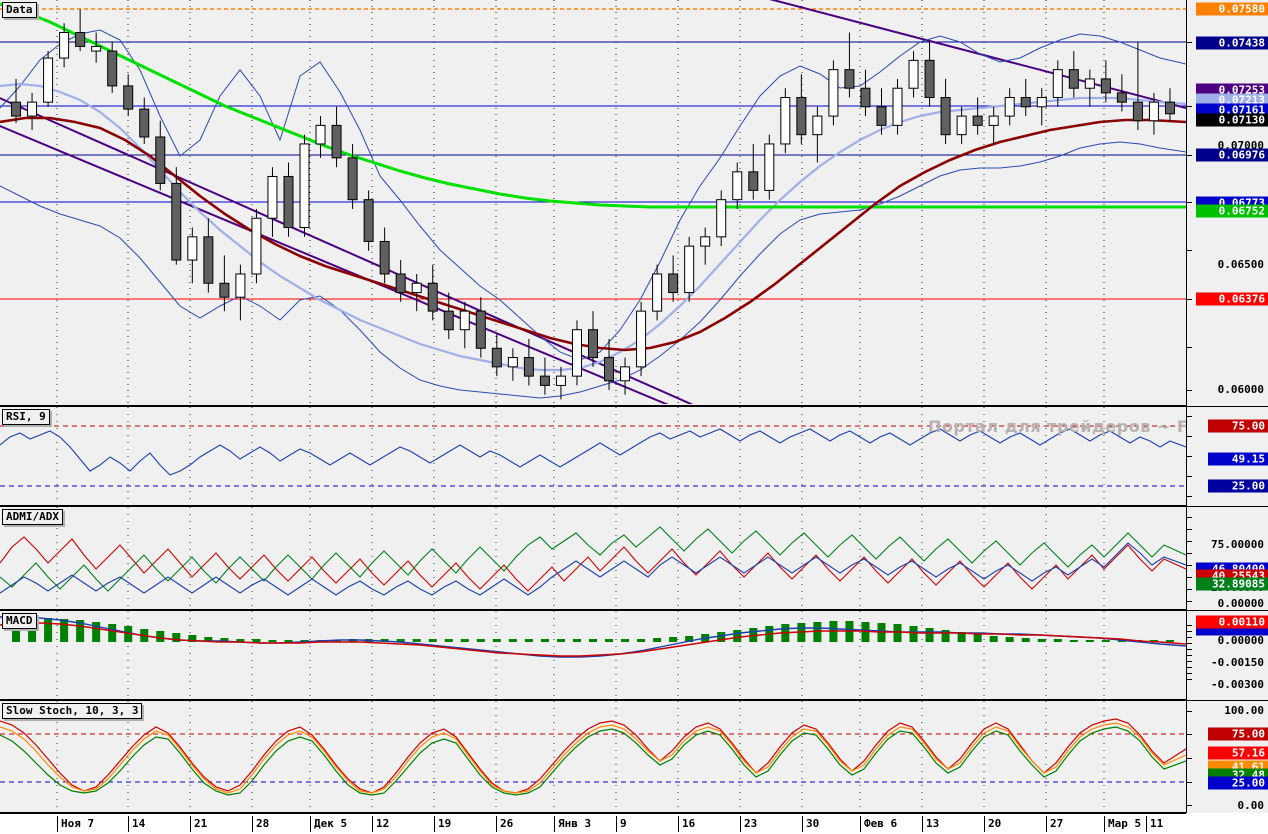  What do you see at coordinates (1251, 805) in the screenshot?
I see `stoch-tick-0: 0.00` at bounding box center [1251, 805].